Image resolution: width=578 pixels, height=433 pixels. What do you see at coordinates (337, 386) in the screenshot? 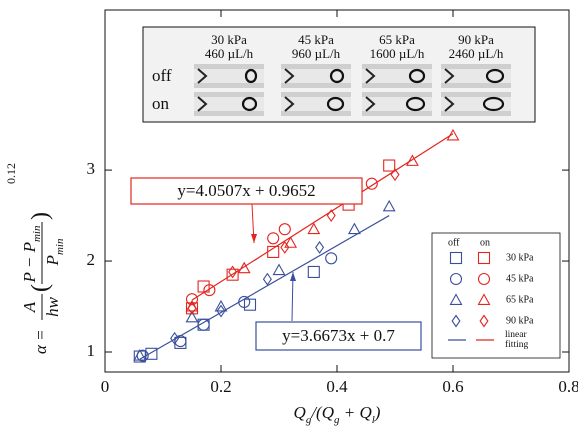
I see `x-tick-label: 0.4` at bounding box center [337, 386].